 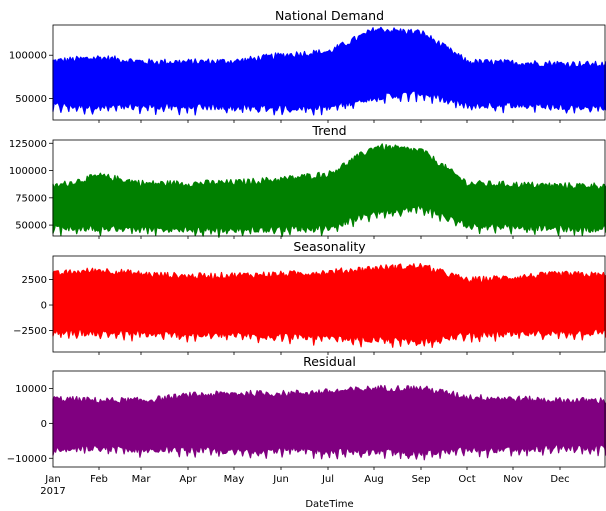 I want to click on x-axis-label: DateTime, so click(x=329, y=504).